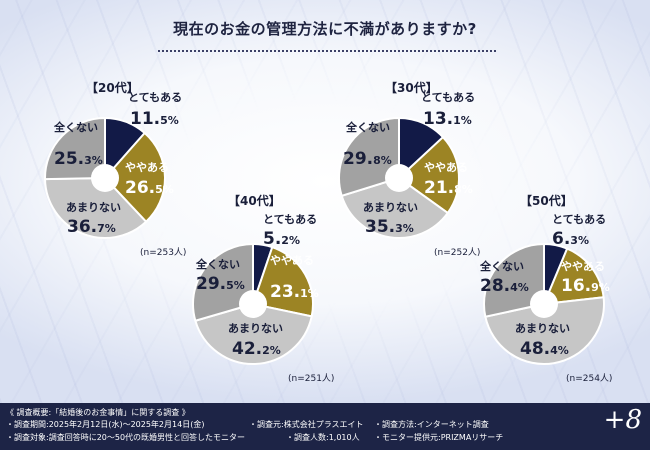 The height and width of the screenshot is (450, 650). What do you see at coordinates (112, 87) in the screenshot?
I see `pie-group-label: 【20代】` at bounding box center [112, 87].